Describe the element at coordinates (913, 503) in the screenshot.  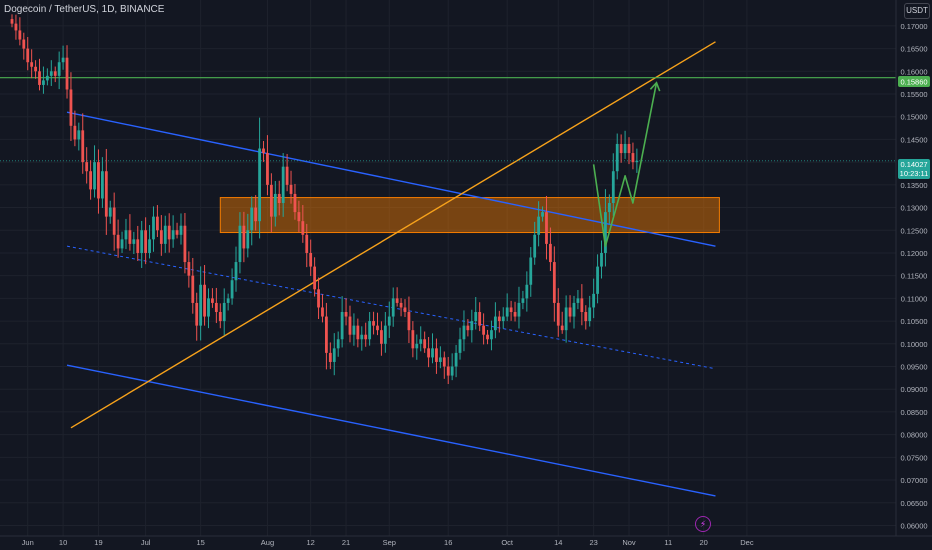
I see `price-tick-label: 0.06500` at that location.